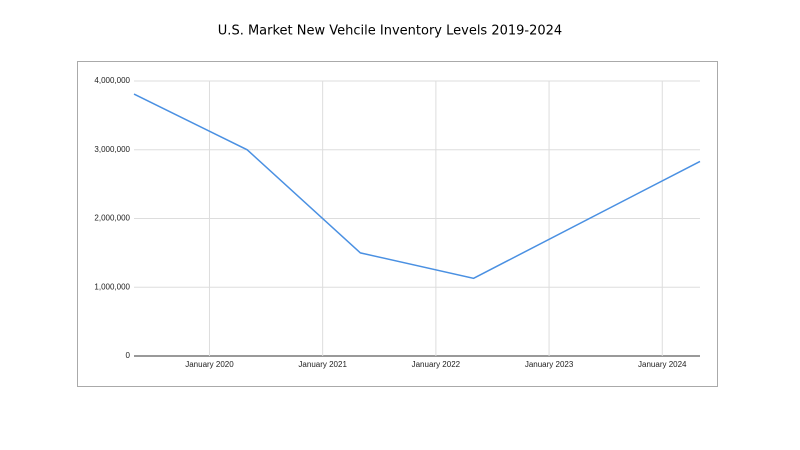  Describe the element at coordinates (128, 355) in the screenshot. I see `y-tick-label: 0` at that location.